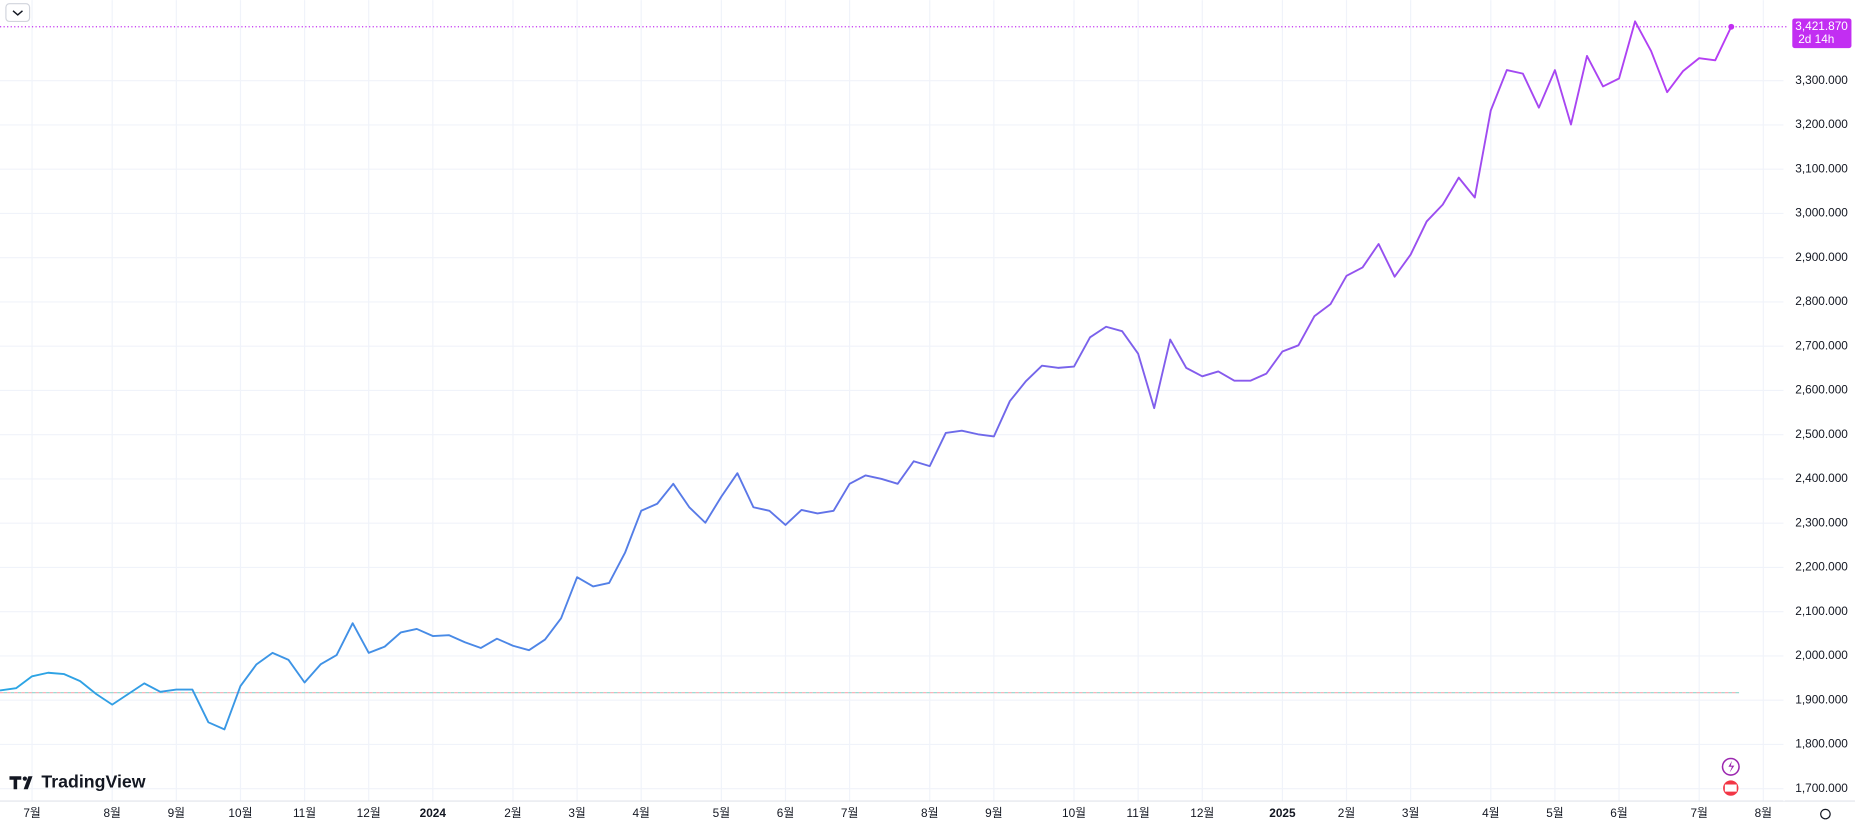 This screenshot has height=832, width=1855. I want to click on y-tick-label: 1,900.000, so click(1821, 699).